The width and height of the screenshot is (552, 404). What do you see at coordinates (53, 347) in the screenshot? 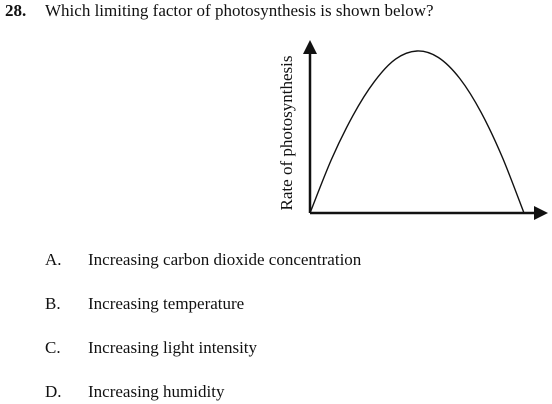
I see `option-c-letter: C.` at bounding box center [53, 347].